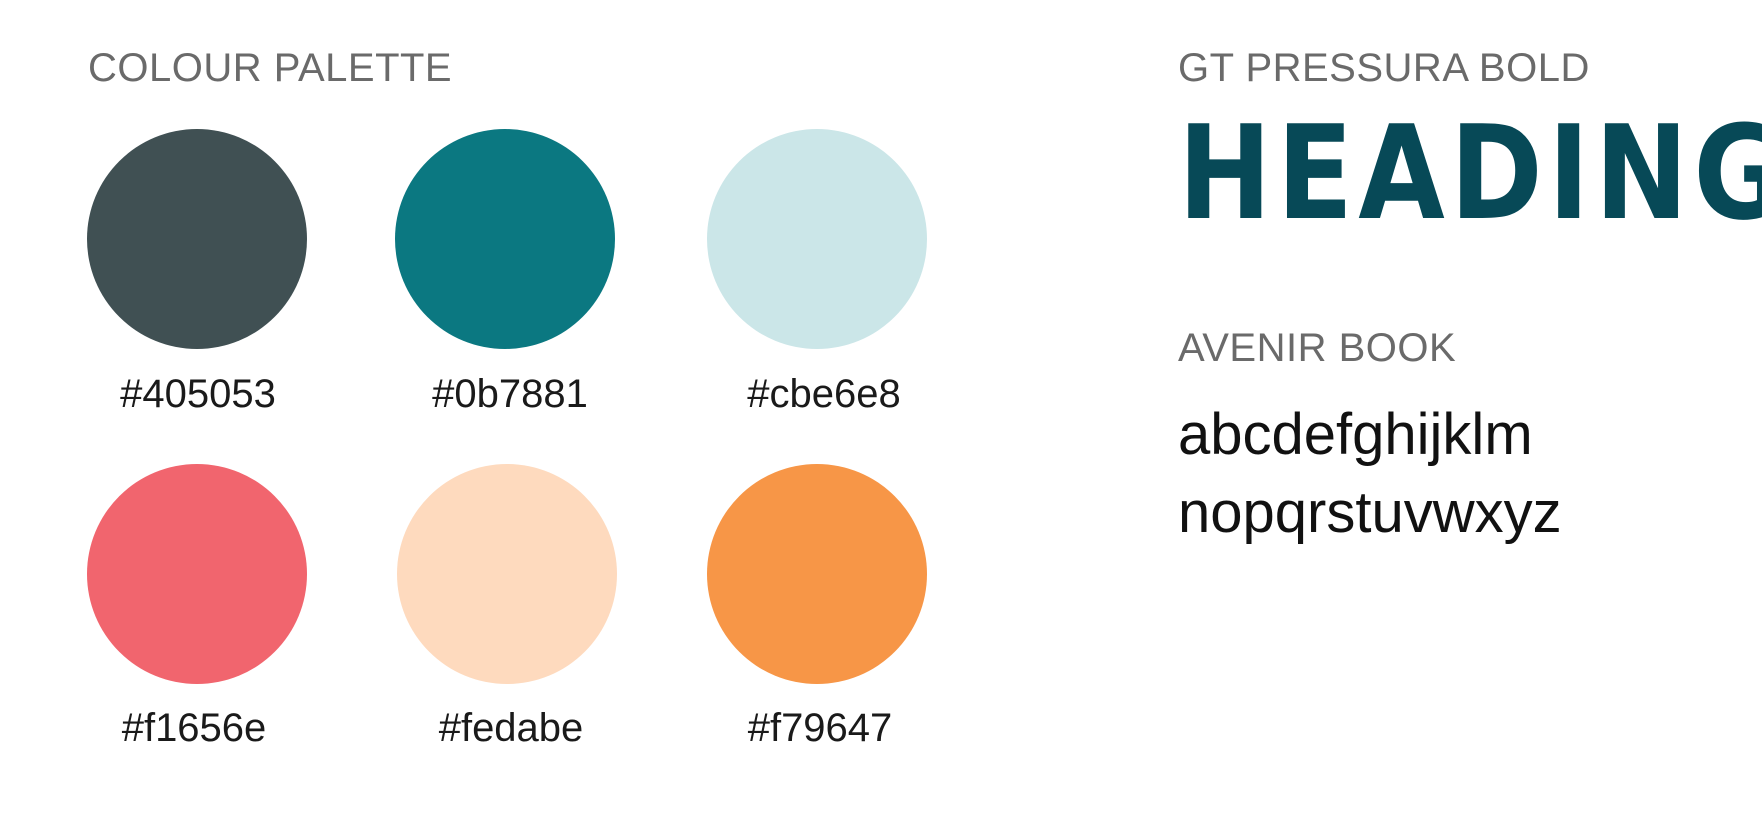 Image resolution: width=1762 pixels, height=818 pixels. Describe the element at coordinates (824, 394) in the screenshot. I see `swatch-label: #cbe6e8` at that location.